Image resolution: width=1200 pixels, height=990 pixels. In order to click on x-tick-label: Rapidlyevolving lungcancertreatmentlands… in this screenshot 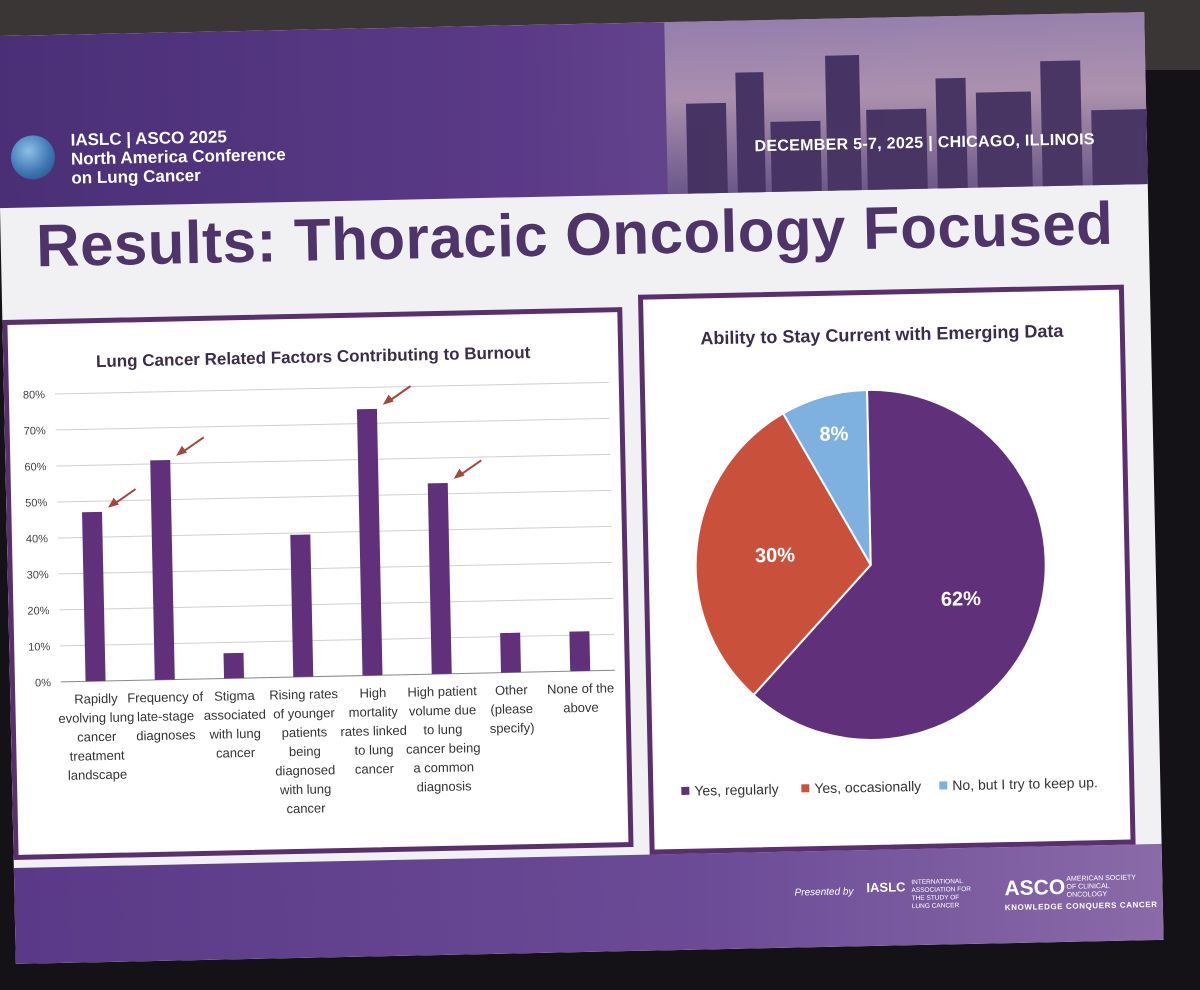, I will do `click(97, 736)`.